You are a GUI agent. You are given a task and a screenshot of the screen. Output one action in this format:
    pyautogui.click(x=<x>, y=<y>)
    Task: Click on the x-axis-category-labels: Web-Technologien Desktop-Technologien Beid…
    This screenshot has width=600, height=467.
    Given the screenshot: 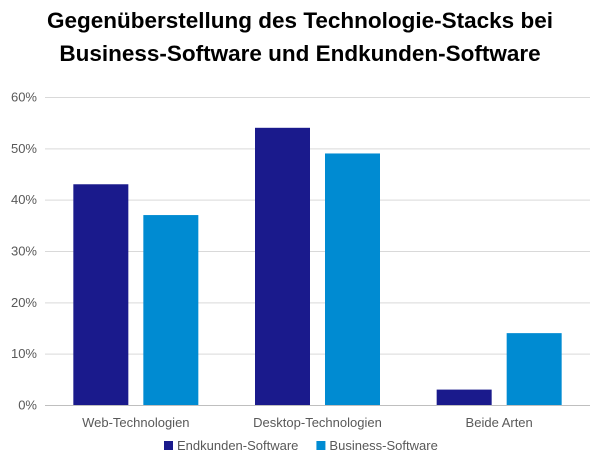 What is the action you would take?
    pyautogui.click(x=307, y=422)
    